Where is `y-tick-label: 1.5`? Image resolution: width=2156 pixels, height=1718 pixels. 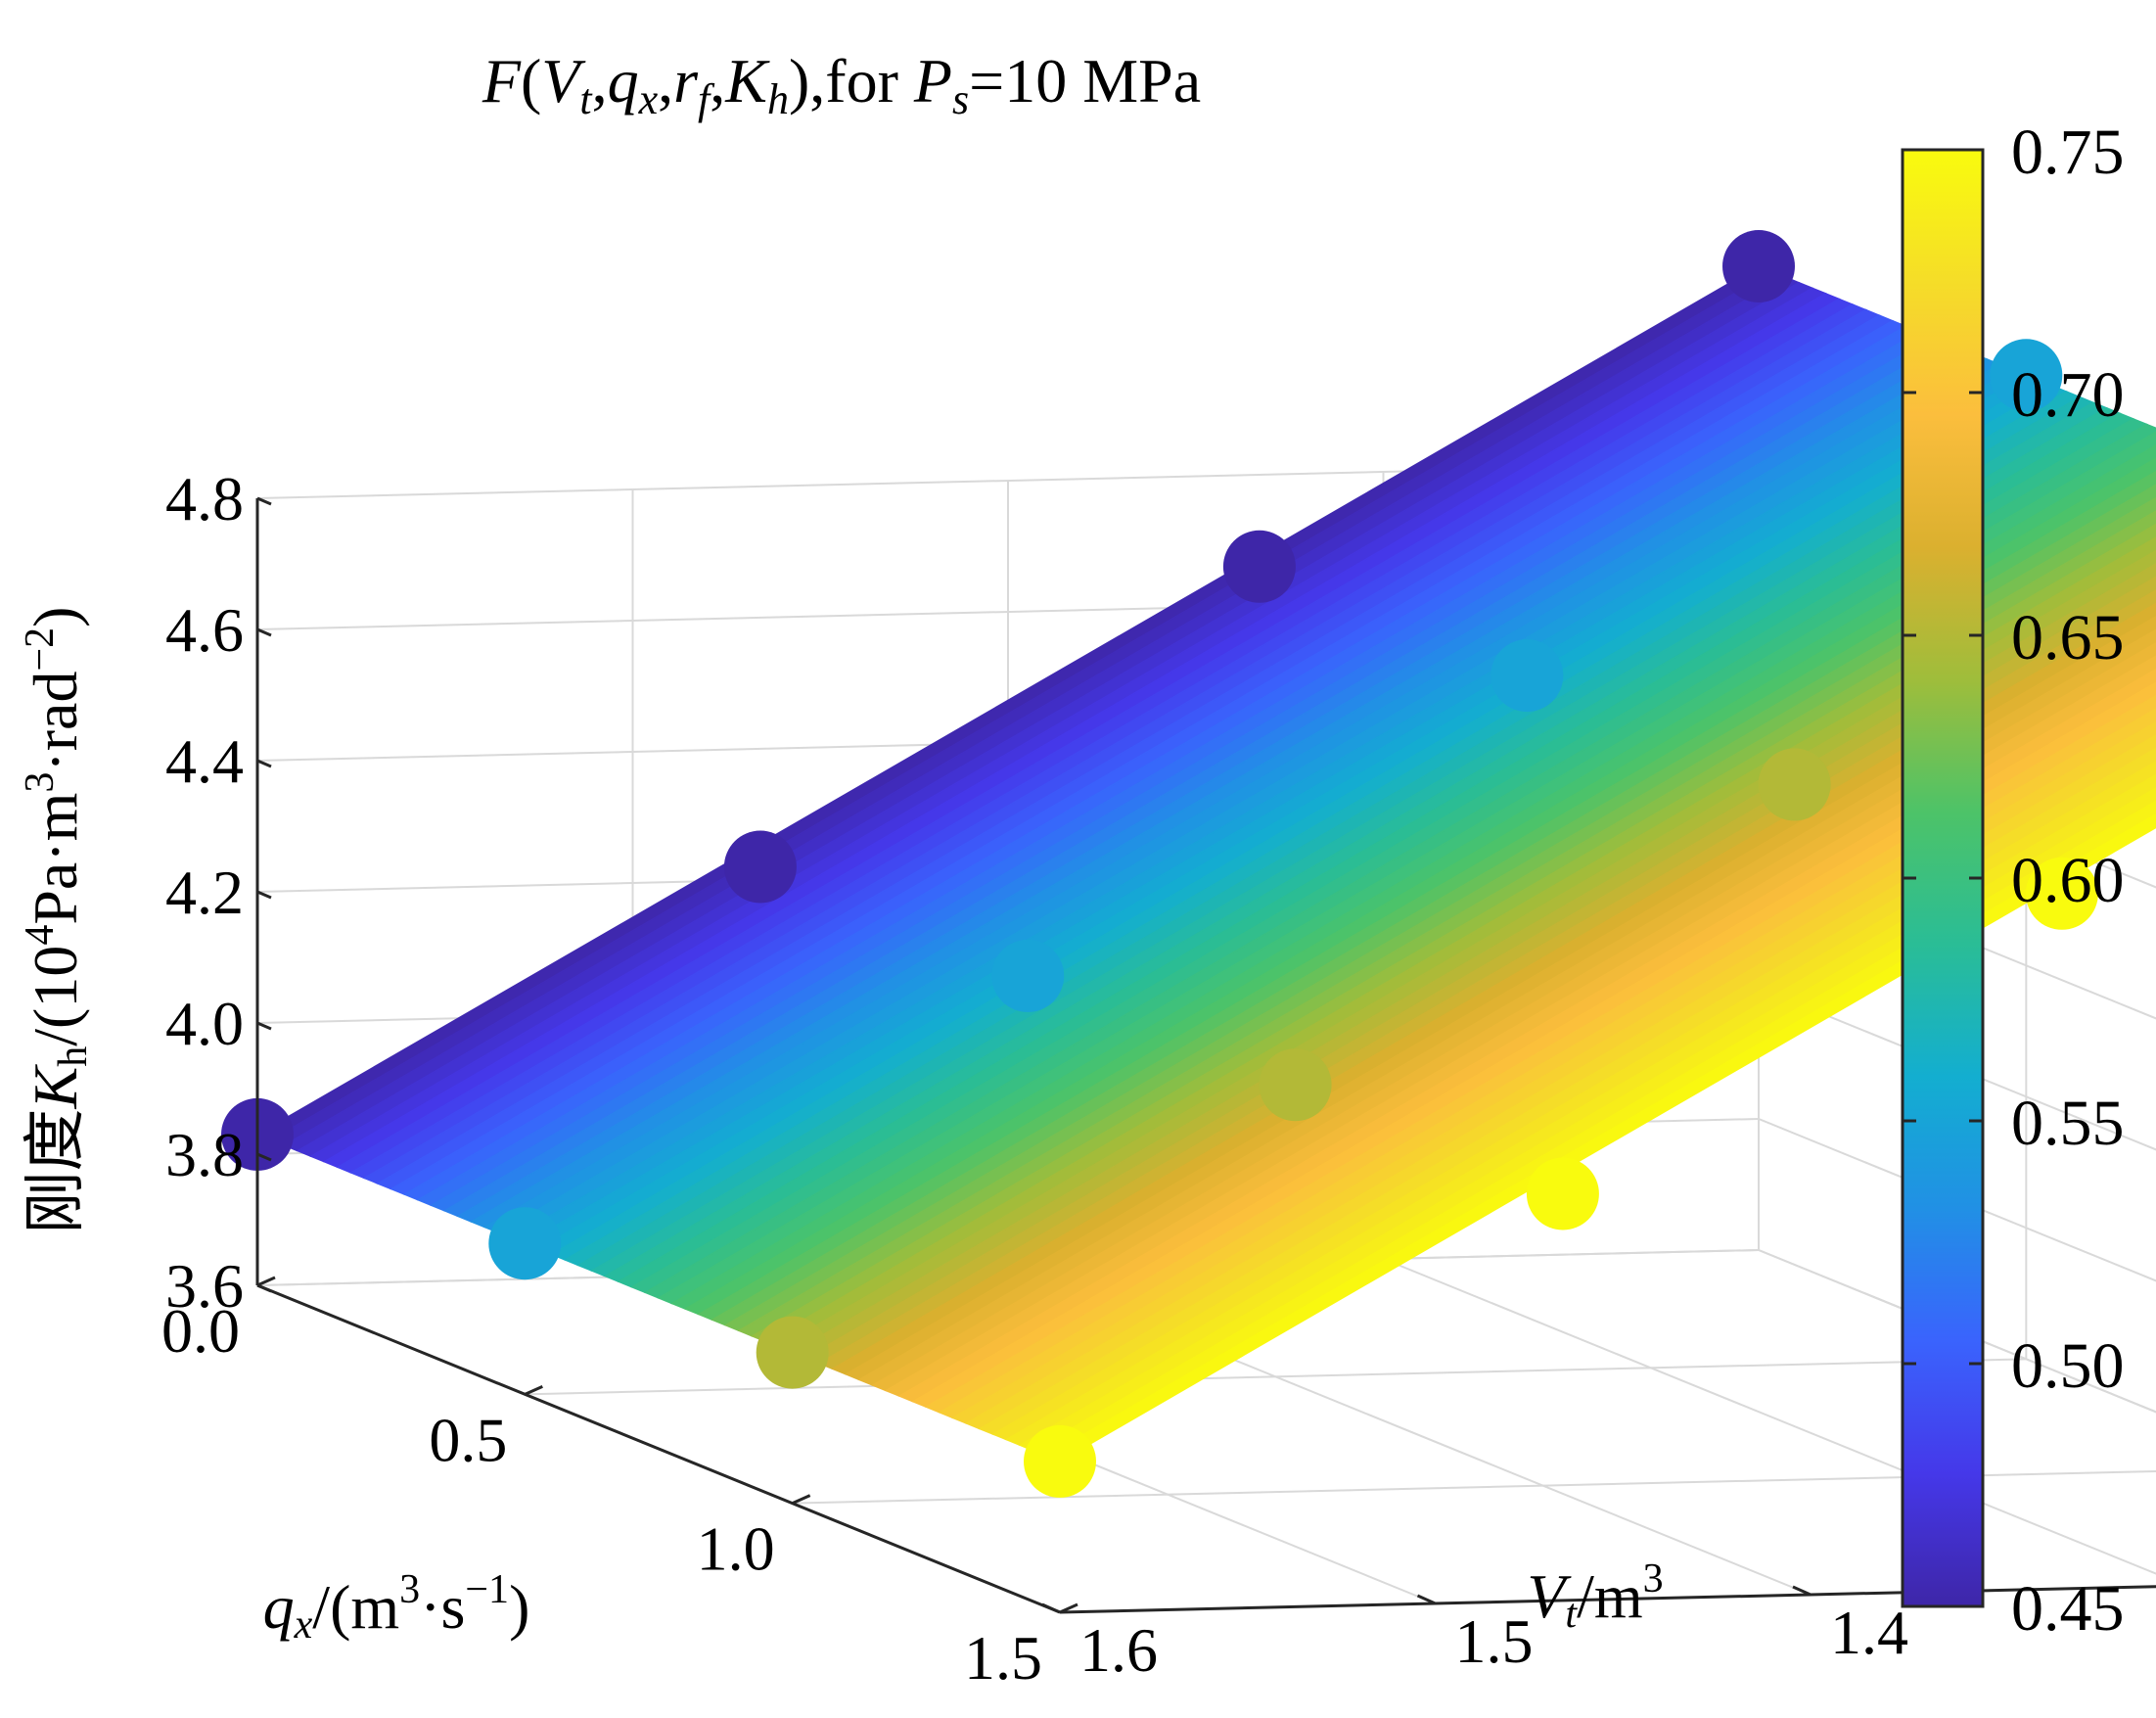
y-tick-label: 1.5 is located at coordinates (1494, 1641).